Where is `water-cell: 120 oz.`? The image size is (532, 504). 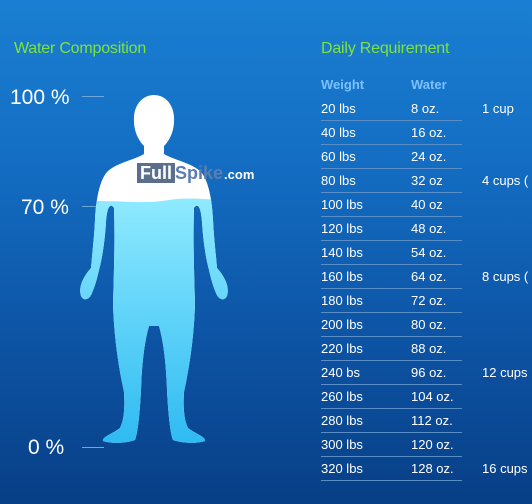
water-cell: 120 oz. is located at coordinates (432, 444).